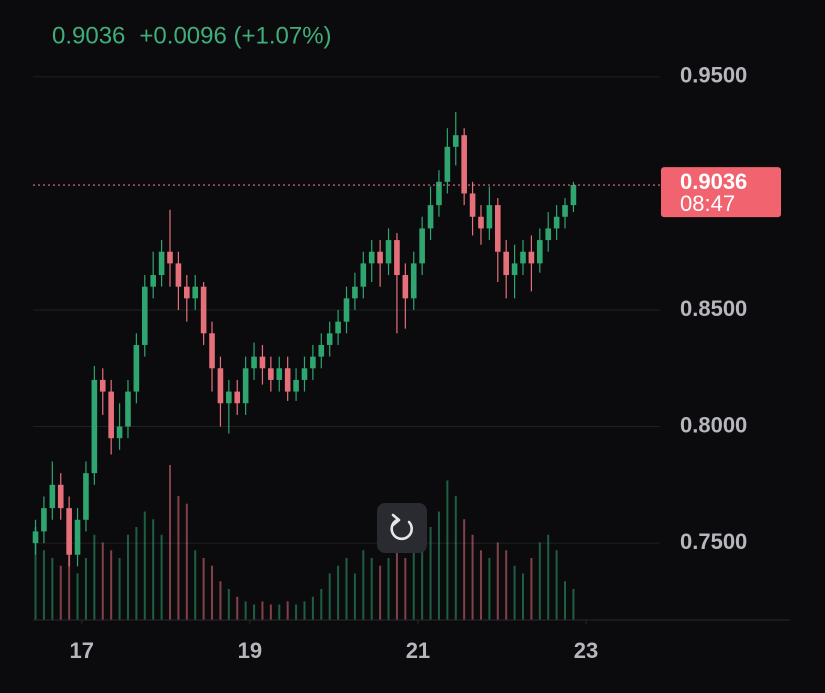  I want to click on countdown-label: 08:47, so click(707, 203).